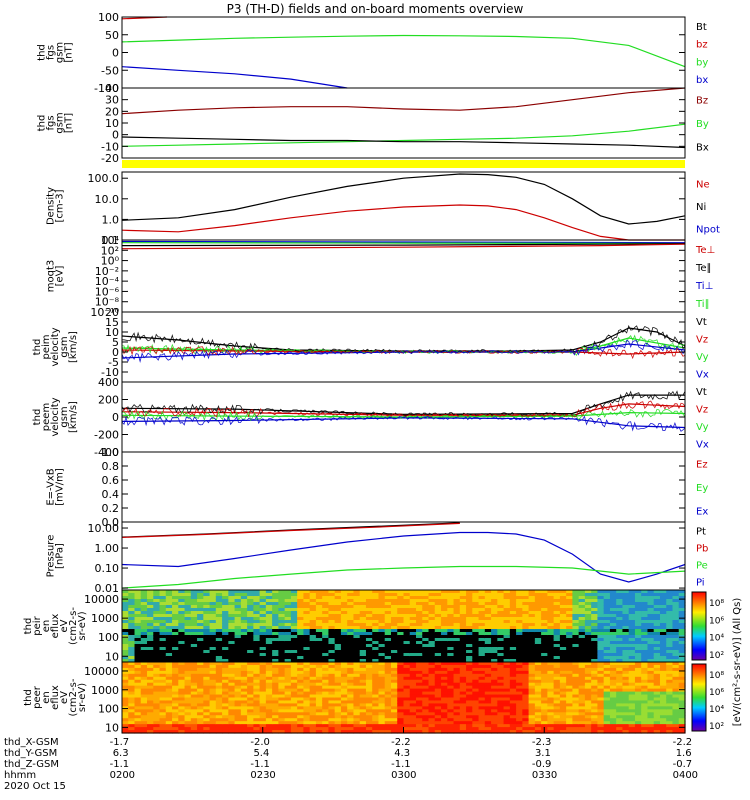 This screenshot has width=750, height=800. I want to click on legend-entry: bz, so click(702, 45).